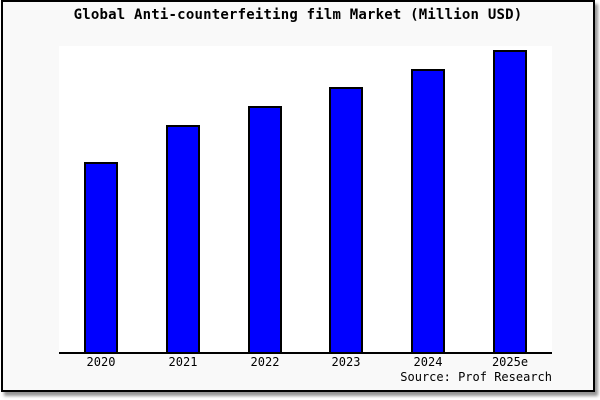  I want to click on x-axis-label-2020: 2020, so click(101, 362).